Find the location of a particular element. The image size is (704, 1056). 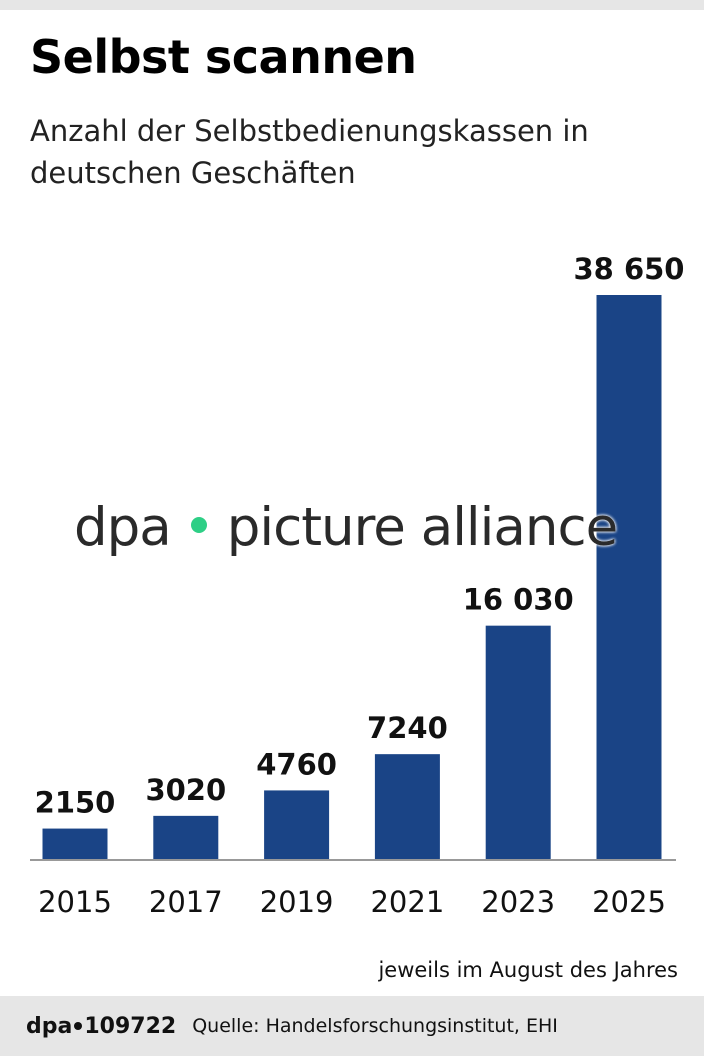

value-label-2025: 38 650 is located at coordinates (629, 269).